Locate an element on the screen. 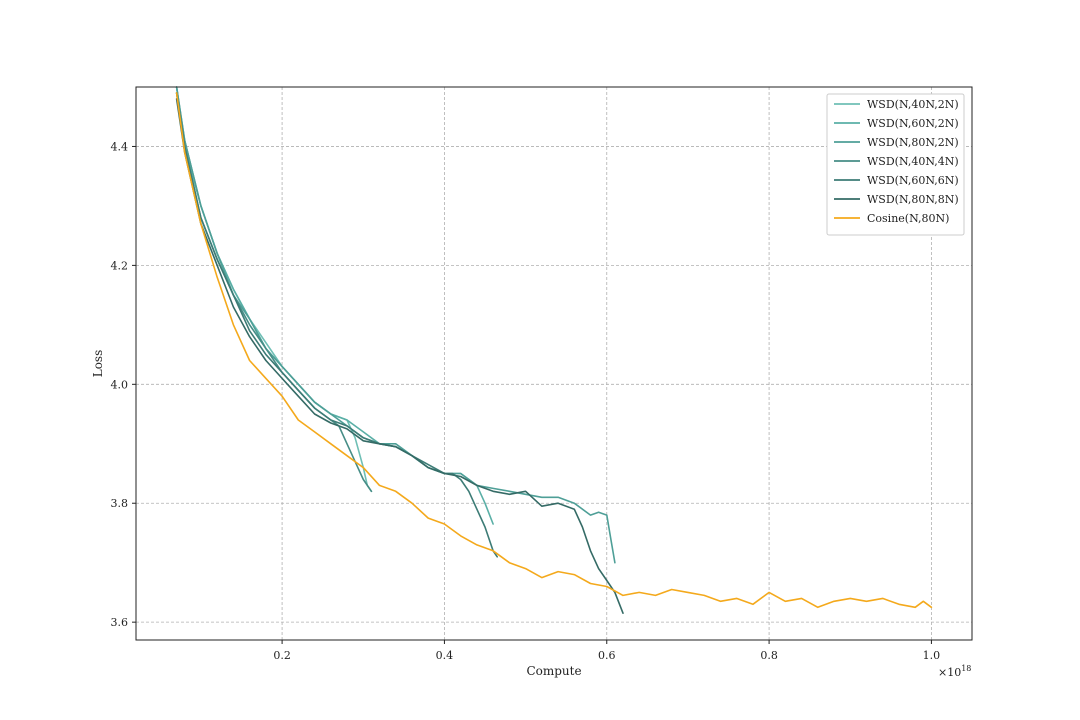 The height and width of the screenshot is (720, 1080). x-tick-label: 0.2 is located at coordinates (282, 655).